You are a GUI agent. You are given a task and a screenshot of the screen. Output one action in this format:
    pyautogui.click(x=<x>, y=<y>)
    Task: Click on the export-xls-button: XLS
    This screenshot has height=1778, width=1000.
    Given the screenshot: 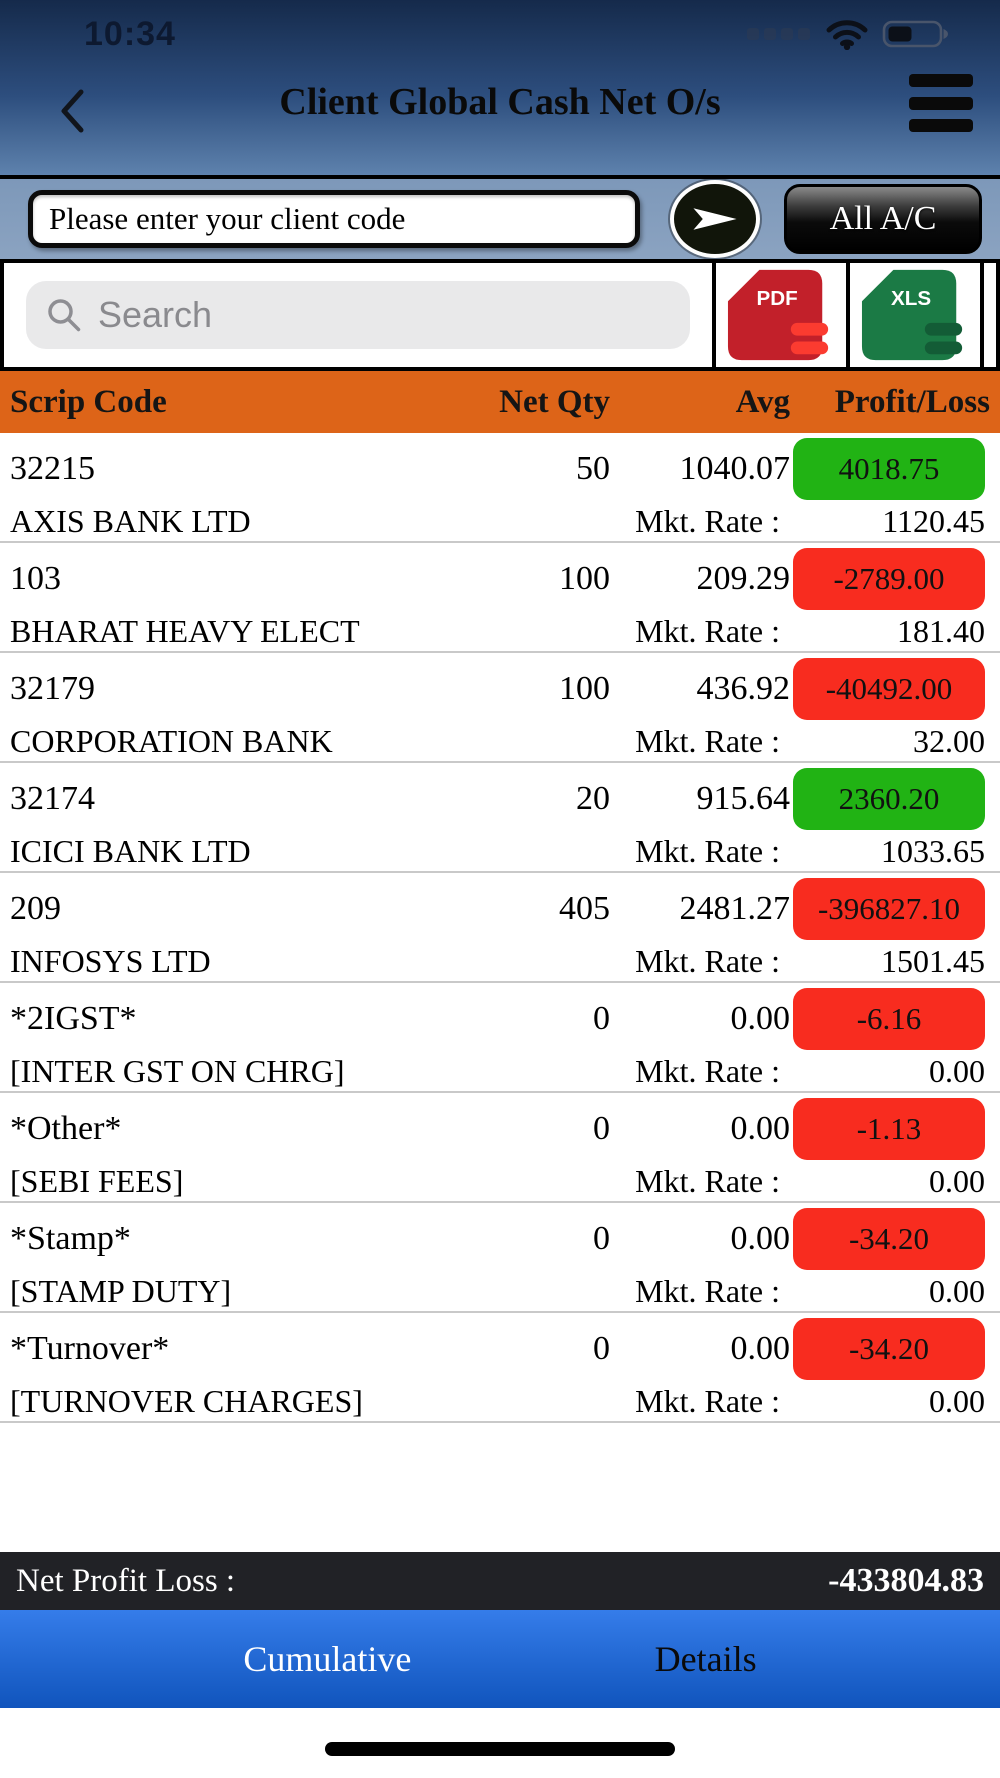 What is the action you would take?
    pyautogui.click(x=913, y=315)
    